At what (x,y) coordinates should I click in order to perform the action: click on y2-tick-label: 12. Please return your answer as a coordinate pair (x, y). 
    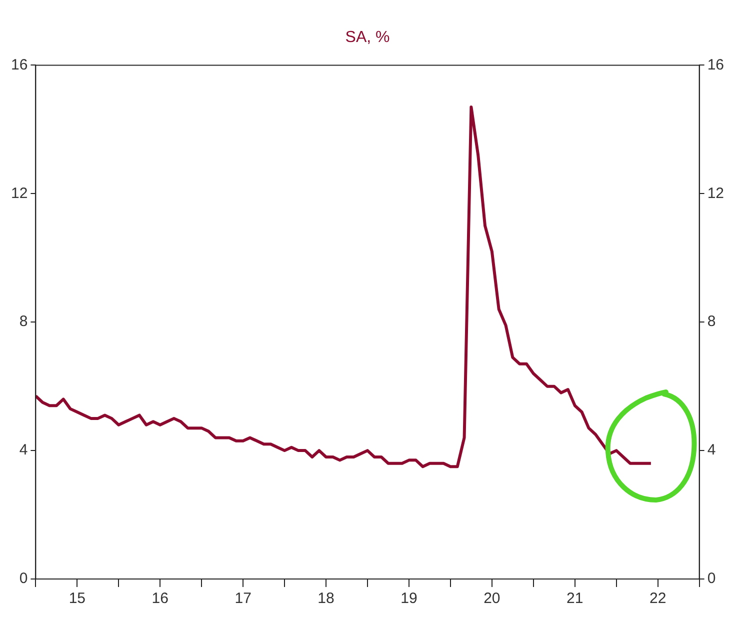
    Looking at the image, I should click on (715, 193).